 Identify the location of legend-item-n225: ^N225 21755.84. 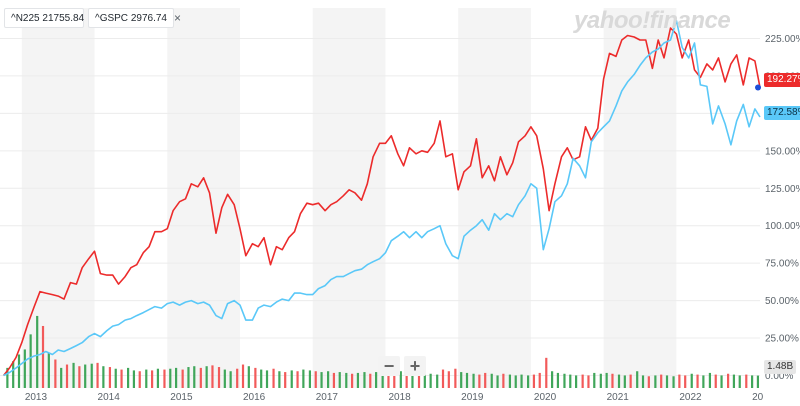
(44, 18).